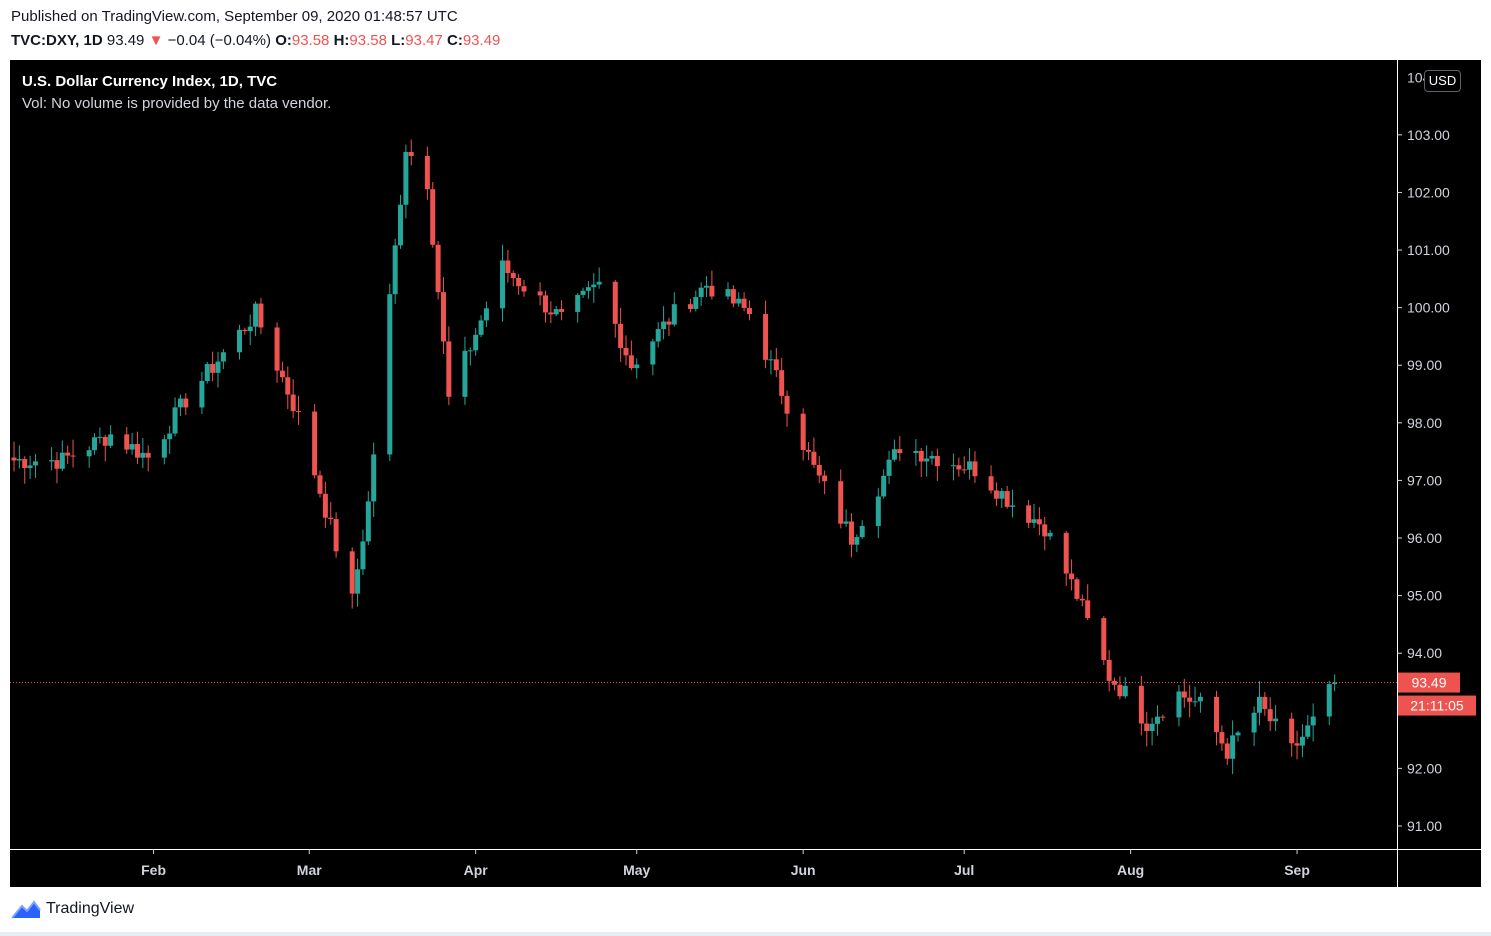 This screenshot has width=1491, height=936. What do you see at coordinates (964, 870) in the screenshot?
I see `x-tick-label: Jul` at bounding box center [964, 870].